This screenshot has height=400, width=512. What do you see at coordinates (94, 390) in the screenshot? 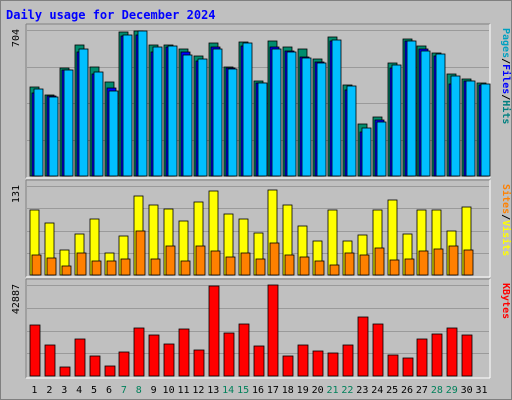
I see `x-tick-label-day-5: 5` at bounding box center [94, 390].